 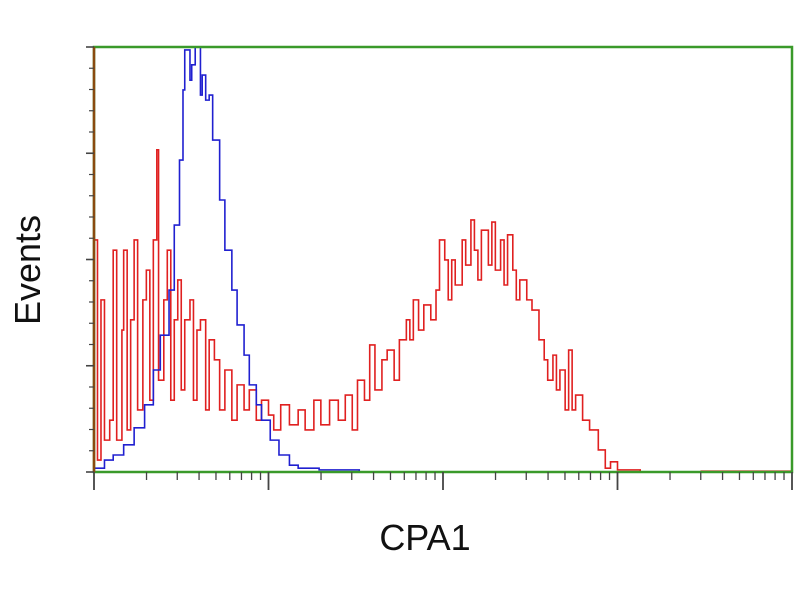 I want to click on x-axis-label: CPA1, so click(x=425, y=537).